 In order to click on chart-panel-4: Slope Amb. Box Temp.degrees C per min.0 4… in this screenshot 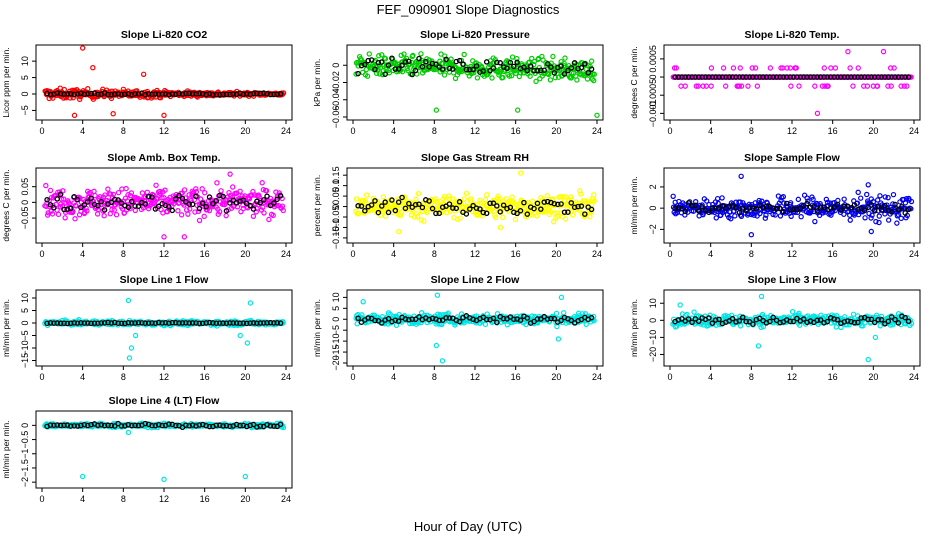, I will do `click(147, 205)`.